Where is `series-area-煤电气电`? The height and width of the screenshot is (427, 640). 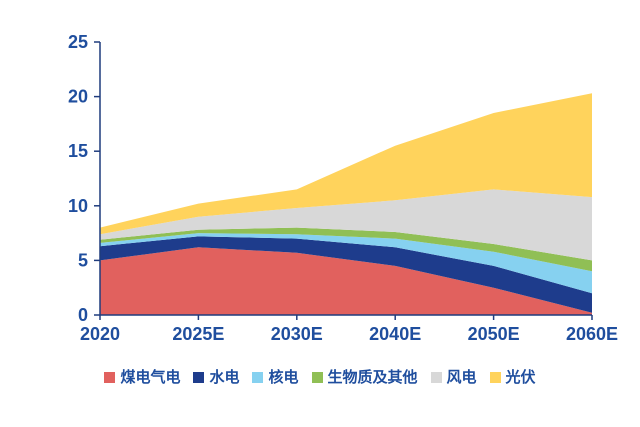
series-area-煤电气电 is located at coordinates (346, 281).